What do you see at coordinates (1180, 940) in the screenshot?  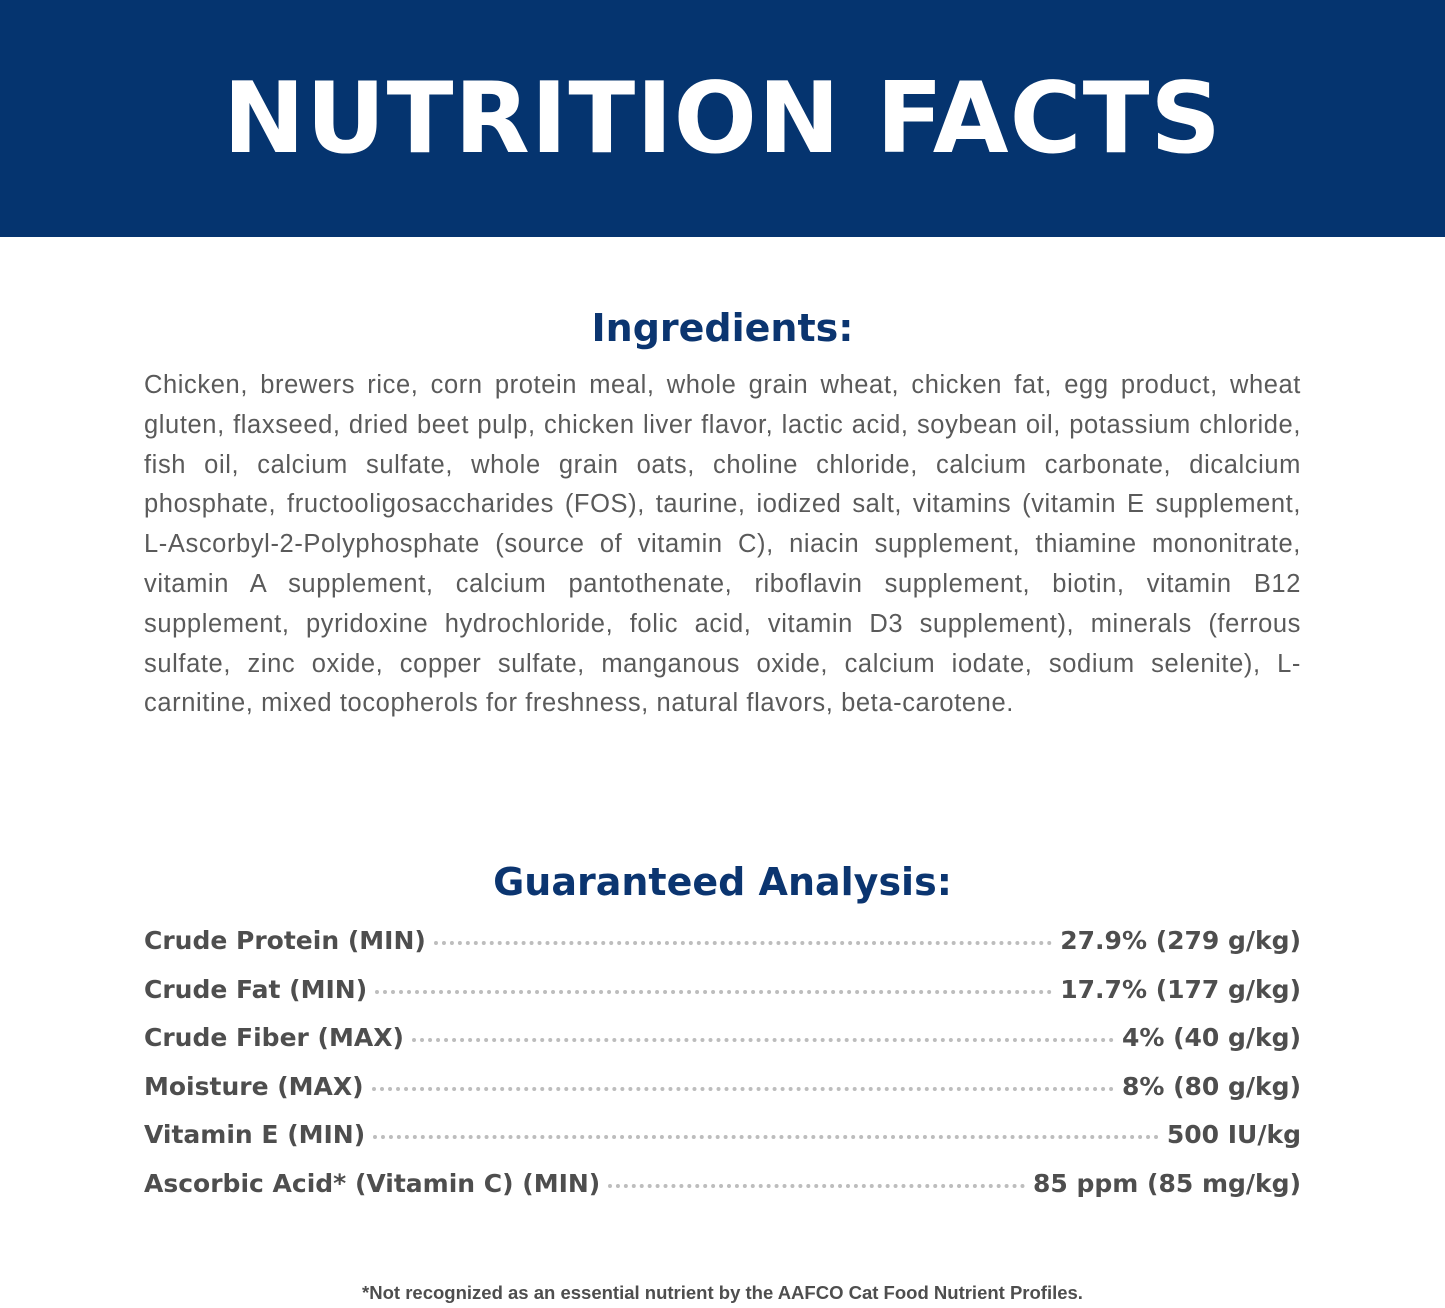 I see `nutrient-value: 27.9% (279 g/kg)` at bounding box center [1180, 940].